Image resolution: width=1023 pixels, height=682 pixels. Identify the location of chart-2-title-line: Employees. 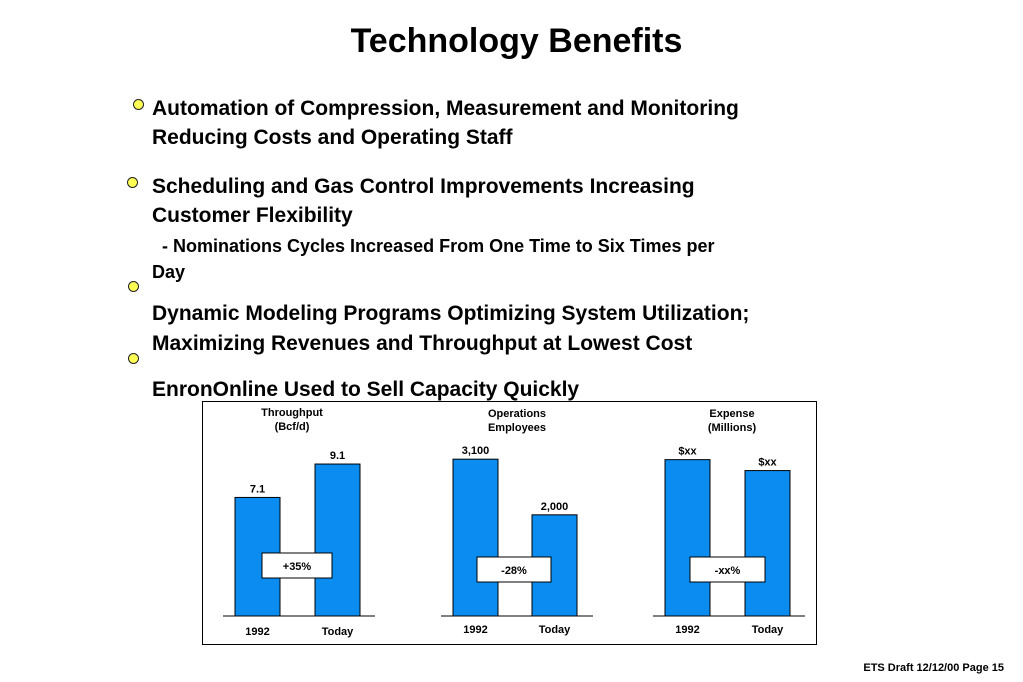
(517, 428).